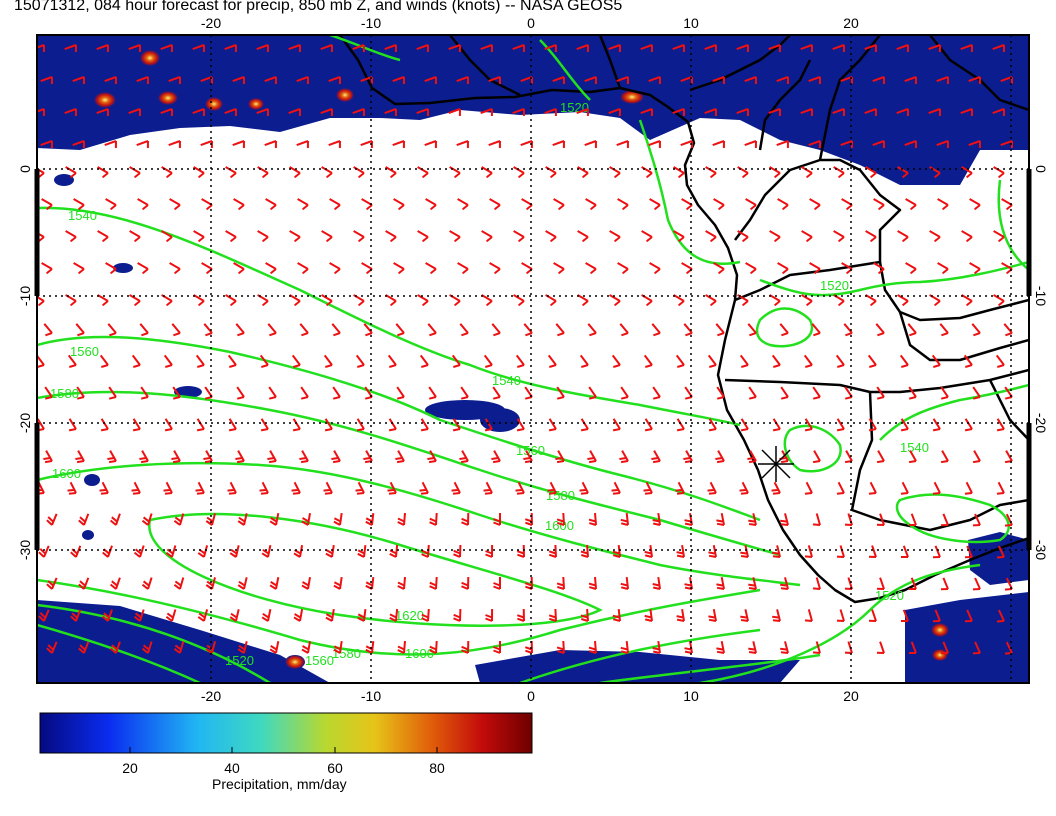 Image resolution: width=1056 pixels, height=816 pixels. What do you see at coordinates (689, 192) in the screenshot?
I see `contour-1520-coast` at bounding box center [689, 192].